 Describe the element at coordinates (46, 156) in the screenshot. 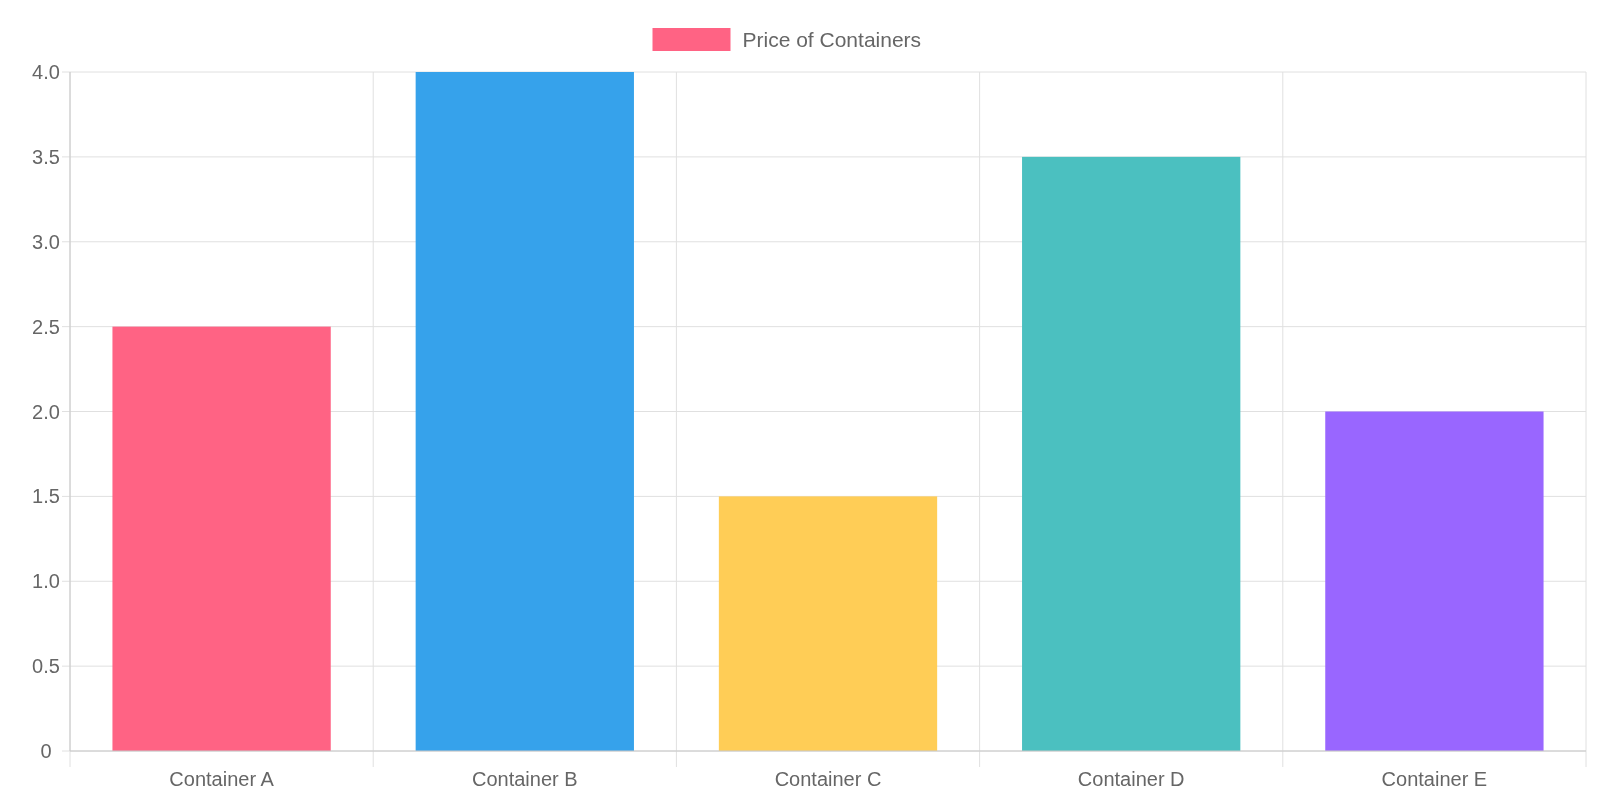

I see `y-tick-label: 3.5` at that location.